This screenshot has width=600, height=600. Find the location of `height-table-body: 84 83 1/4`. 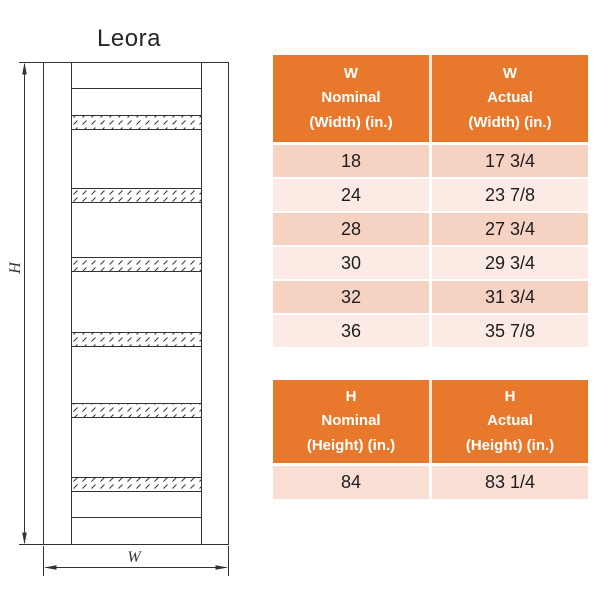

height-table-body: 84 83 1/4 is located at coordinates (430, 482).